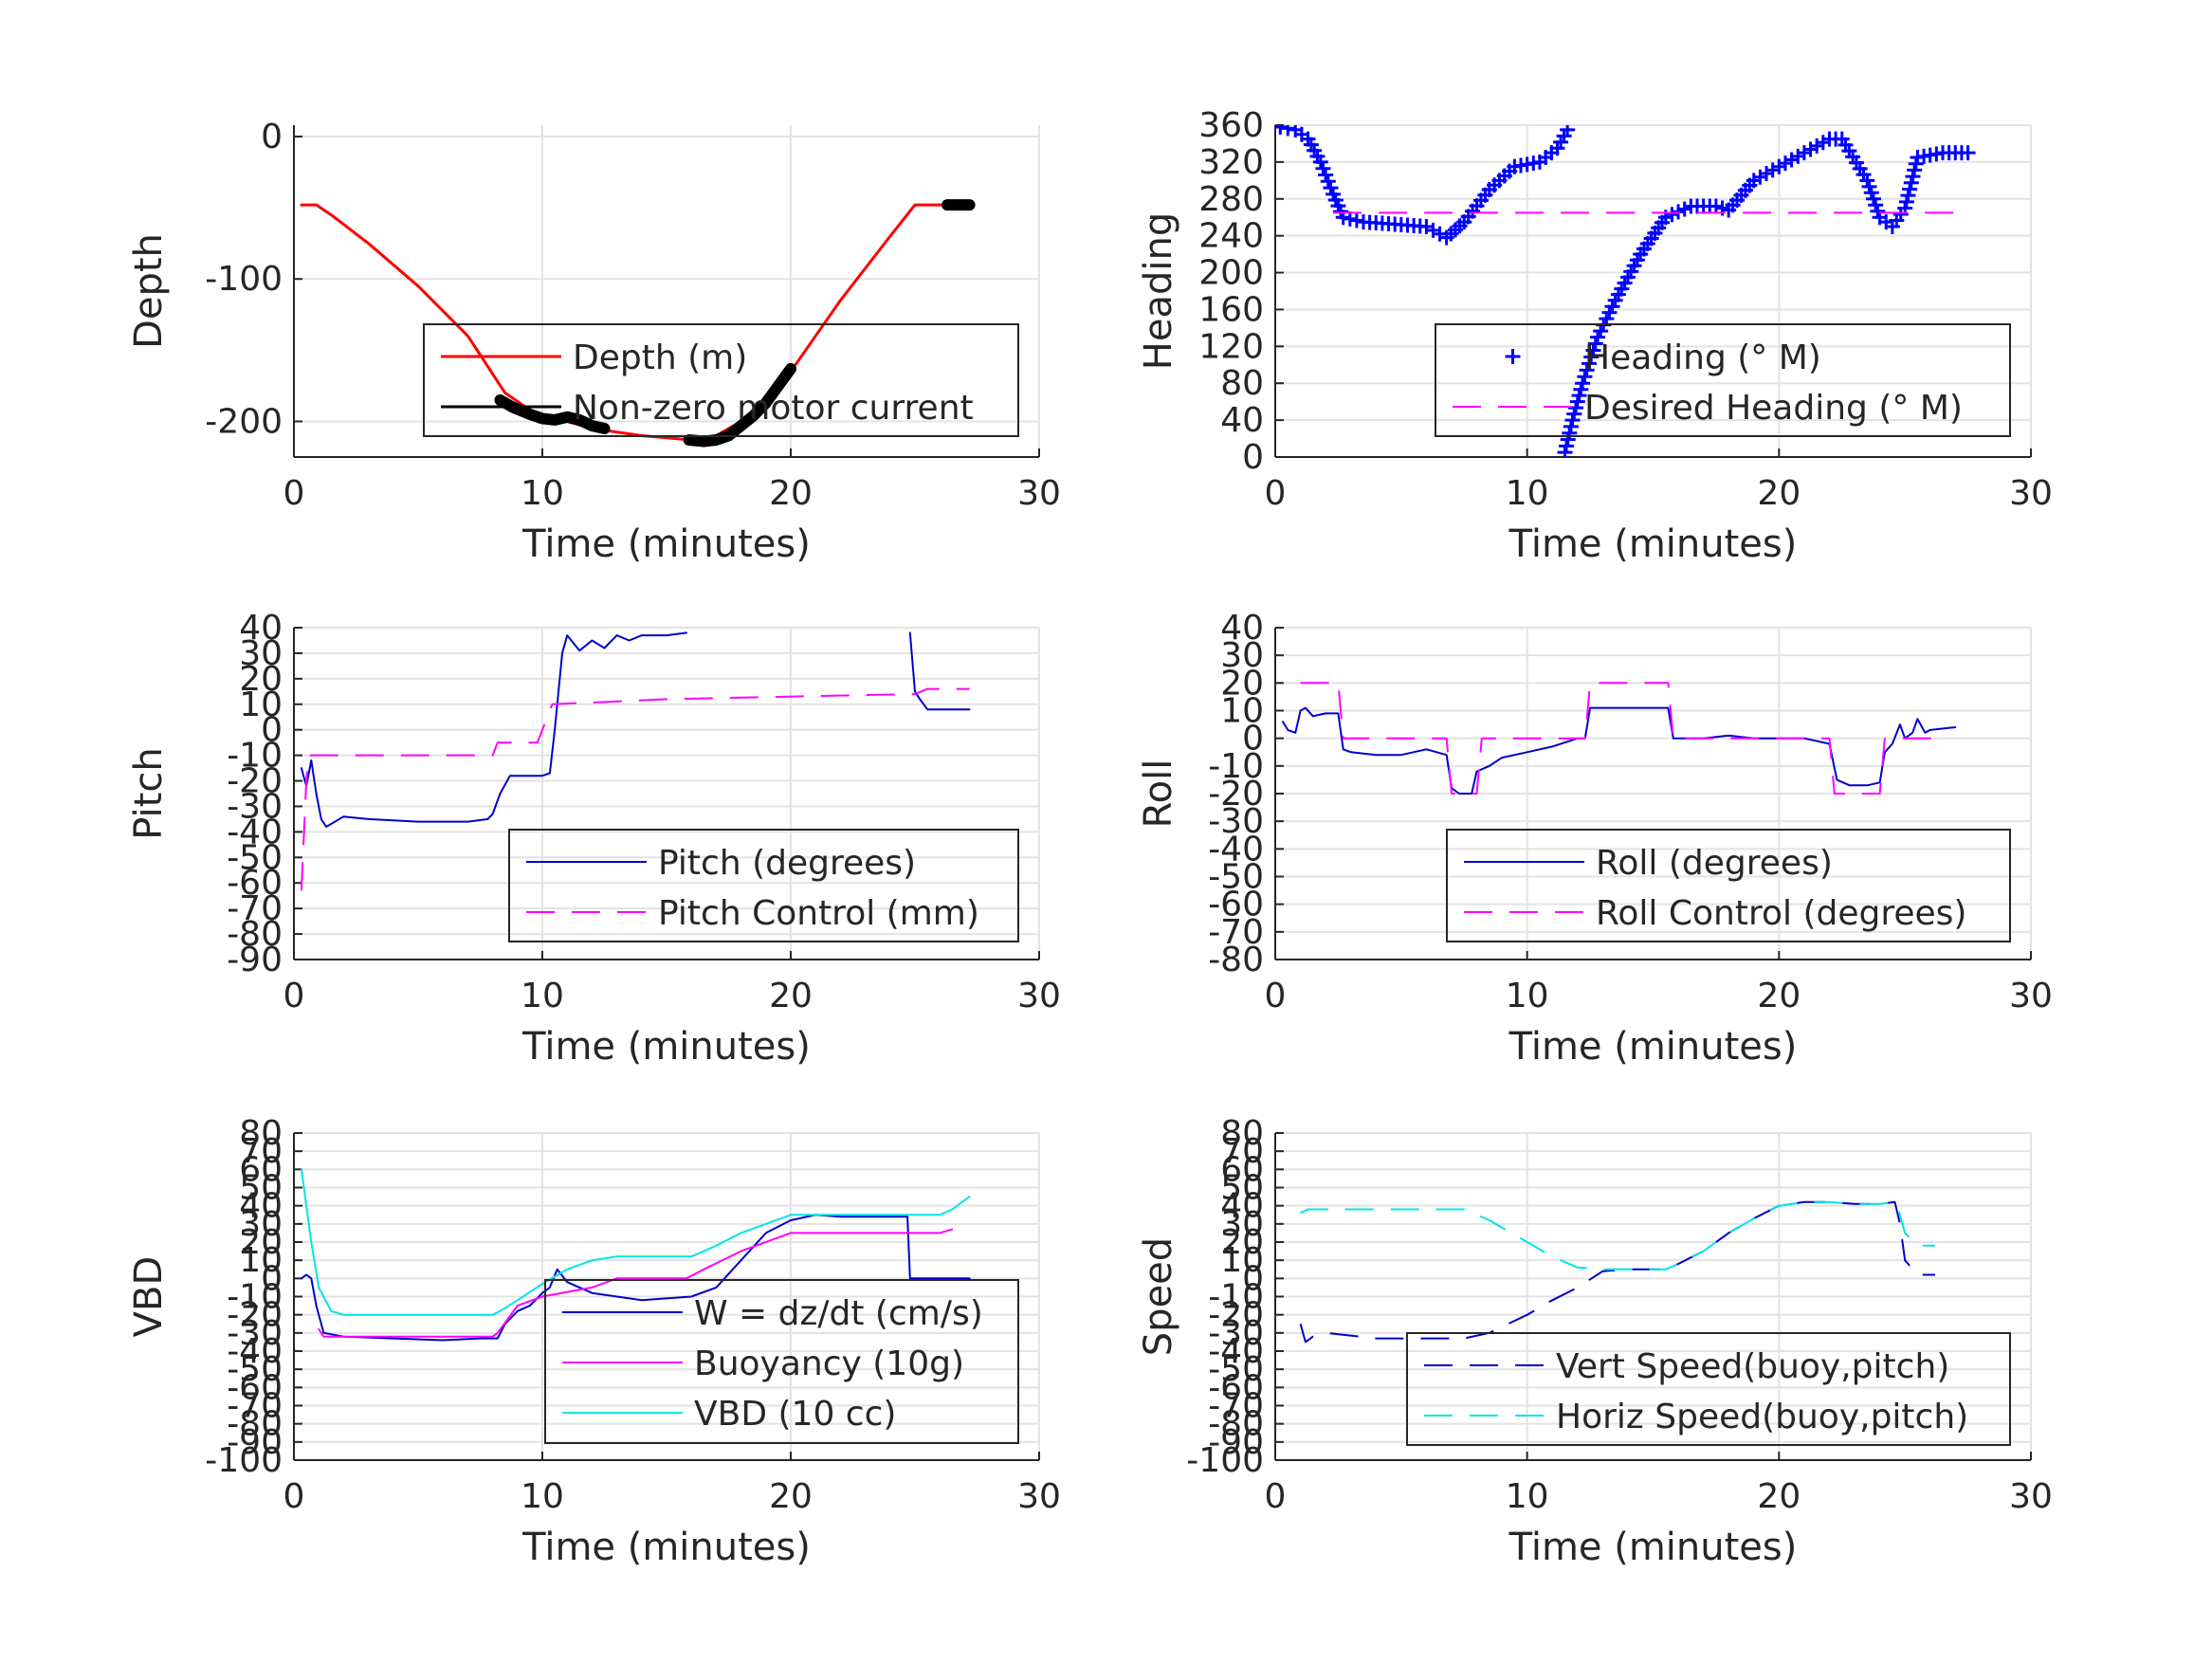  Describe the element at coordinates (1236, 1351) in the screenshot. I see `y-tick-label: -40` at that location.